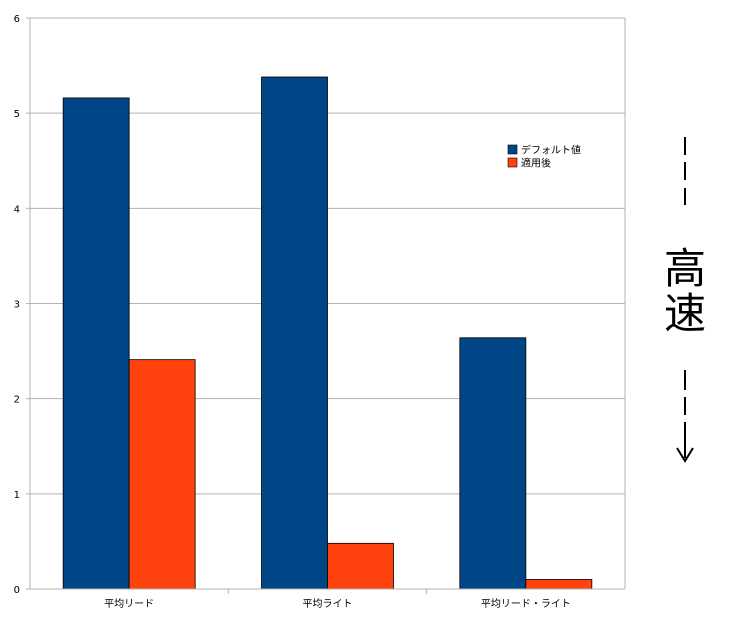 This screenshot has width=747, height=622. Describe the element at coordinates (17, 19) in the screenshot. I see `y-tick-label: 6` at that location.